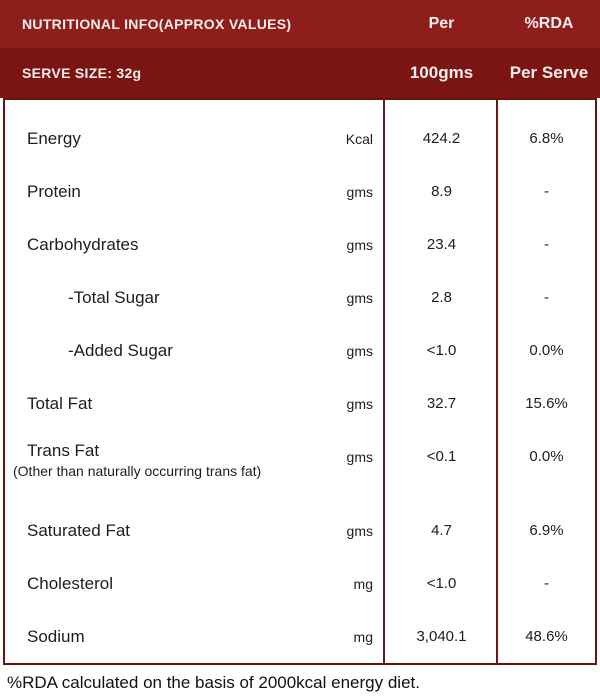 This screenshot has height=700, width=600. What do you see at coordinates (441, 23) in the screenshot?
I see `header-col-per: Per` at bounding box center [441, 23].